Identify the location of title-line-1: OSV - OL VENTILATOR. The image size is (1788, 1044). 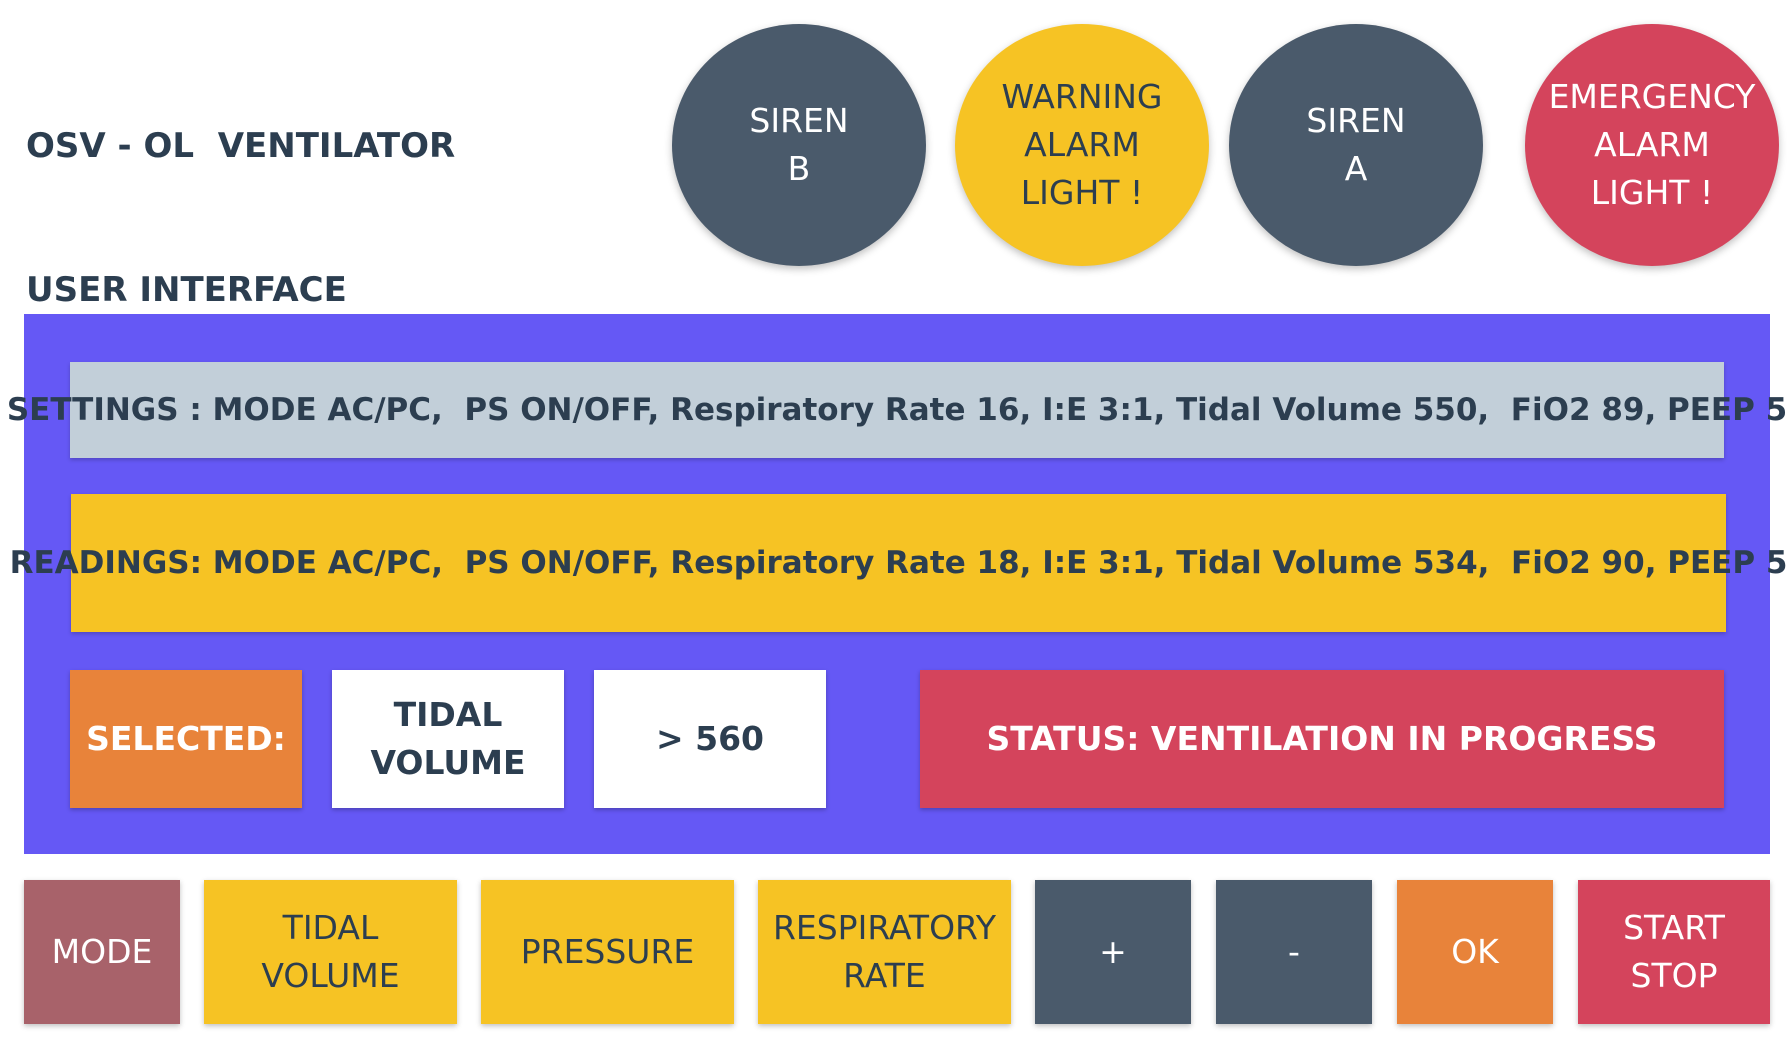
(241, 146).